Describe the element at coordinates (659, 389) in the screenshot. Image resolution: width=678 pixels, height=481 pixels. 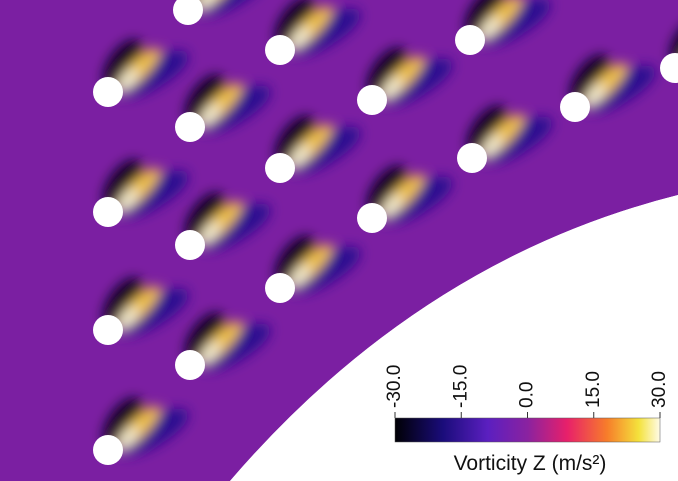
I see `tick-label: 30.0` at that location.